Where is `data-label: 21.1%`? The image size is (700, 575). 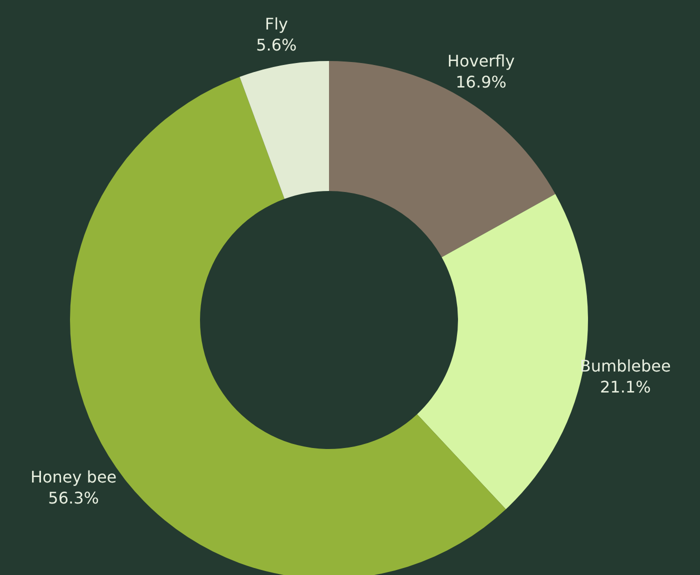
data-label: 21.1% is located at coordinates (625, 387).